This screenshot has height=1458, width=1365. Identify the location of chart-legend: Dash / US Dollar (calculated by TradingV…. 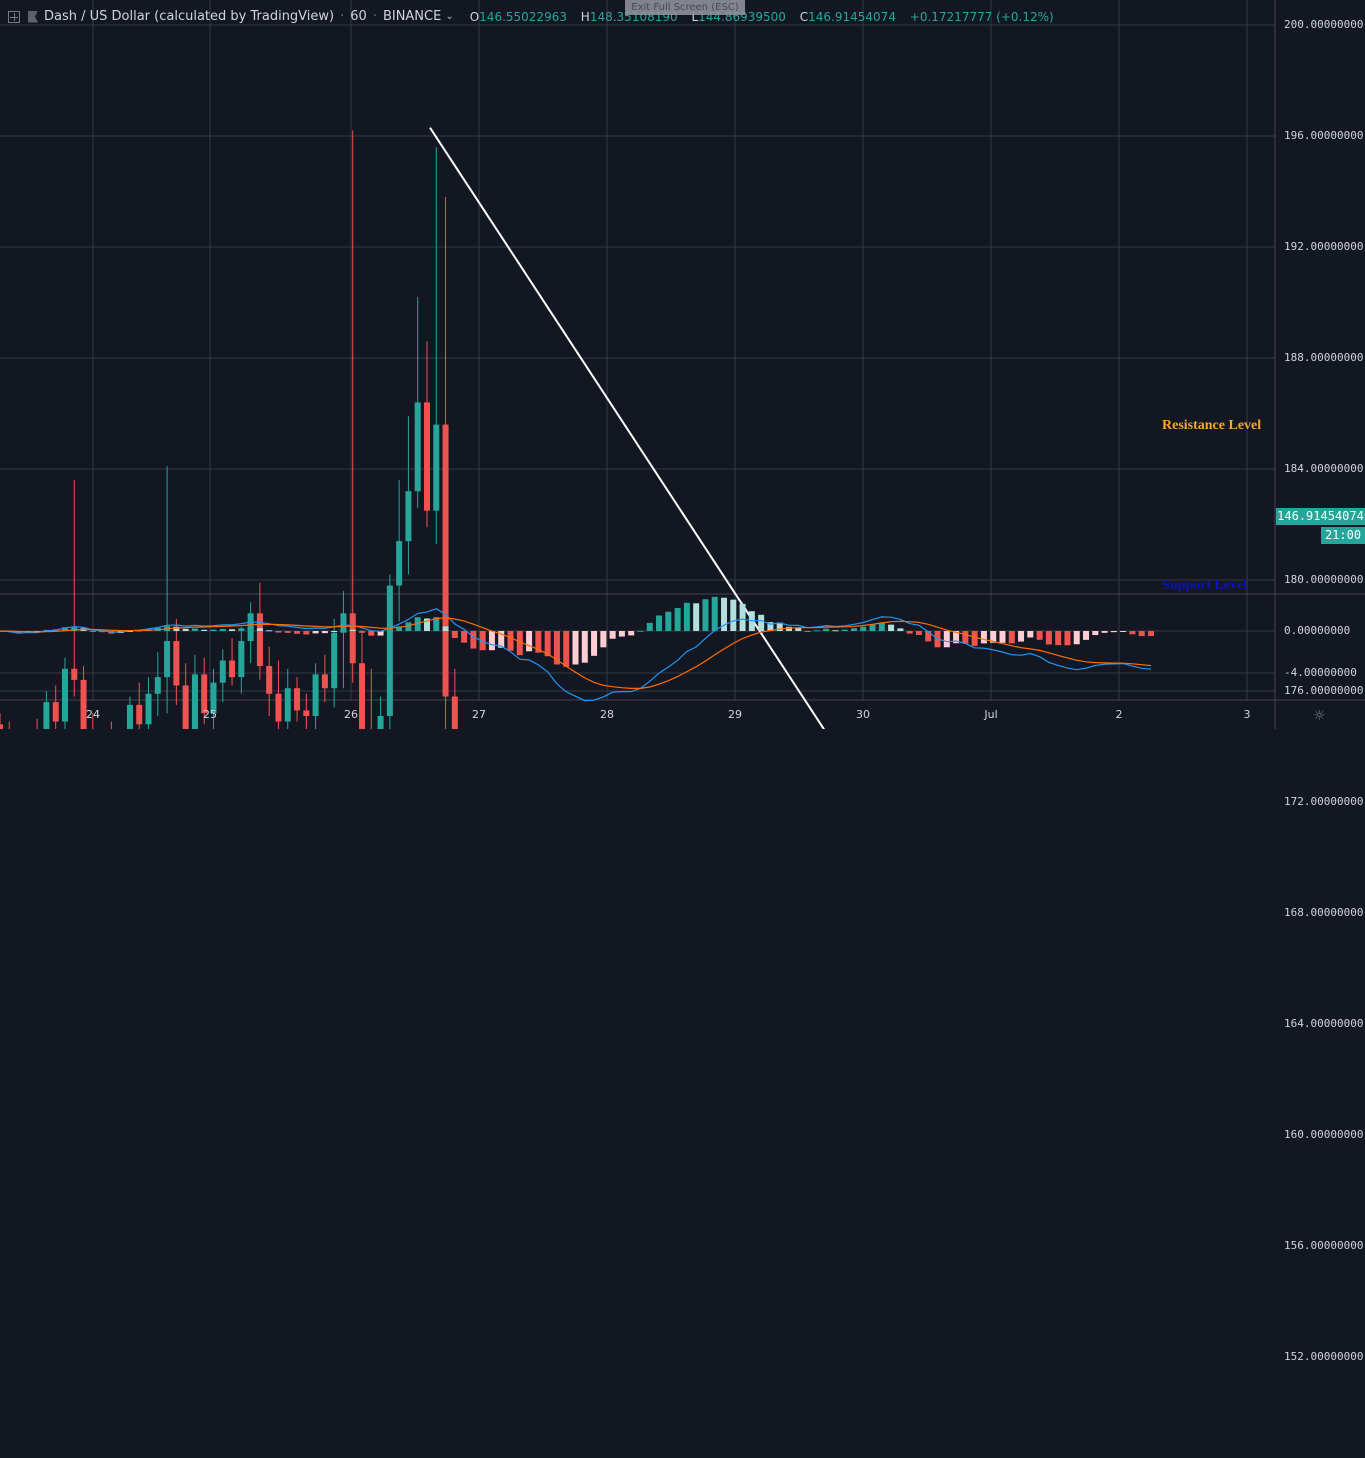
(531, 16).